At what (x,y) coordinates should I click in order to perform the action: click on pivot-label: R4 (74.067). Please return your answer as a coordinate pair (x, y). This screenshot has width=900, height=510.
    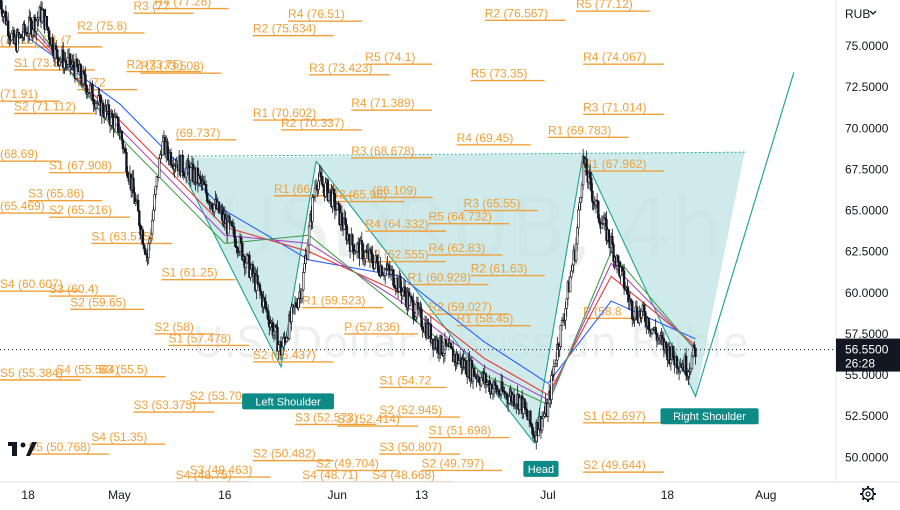
    Looking at the image, I should click on (614, 57).